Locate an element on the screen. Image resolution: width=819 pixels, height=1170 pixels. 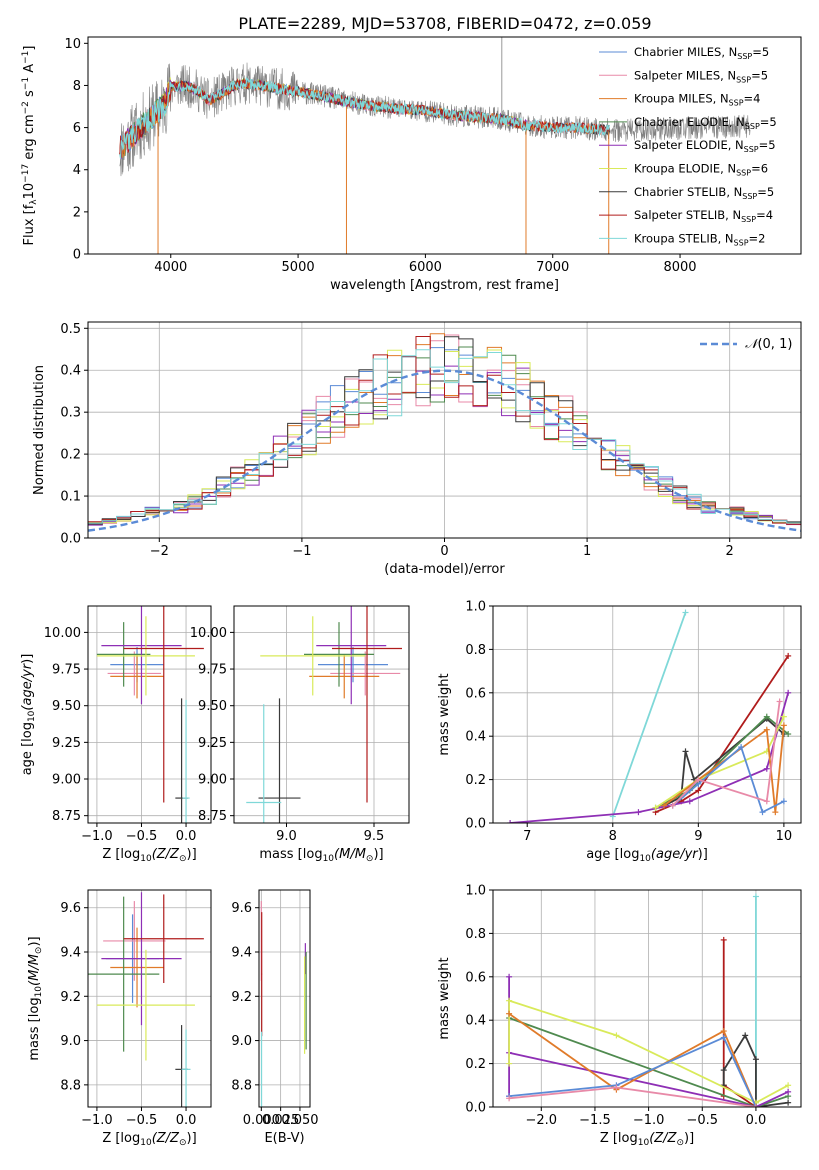
x-tick-label: 8 is located at coordinates (613, 836).